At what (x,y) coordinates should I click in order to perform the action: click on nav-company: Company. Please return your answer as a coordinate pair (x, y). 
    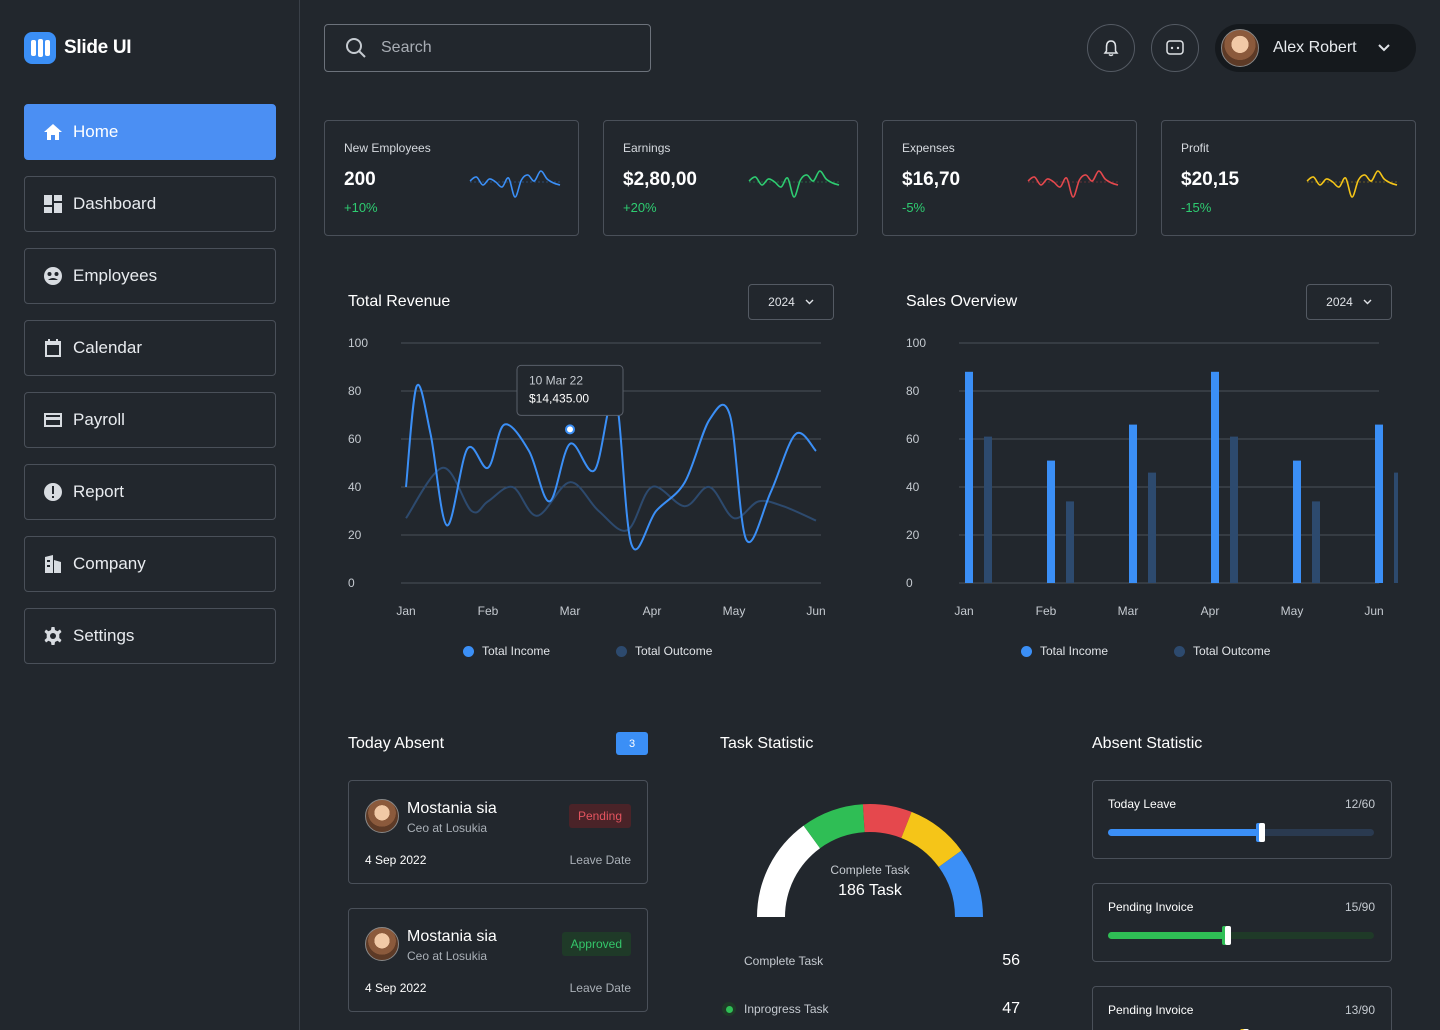
    Looking at the image, I should click on (150, 564).